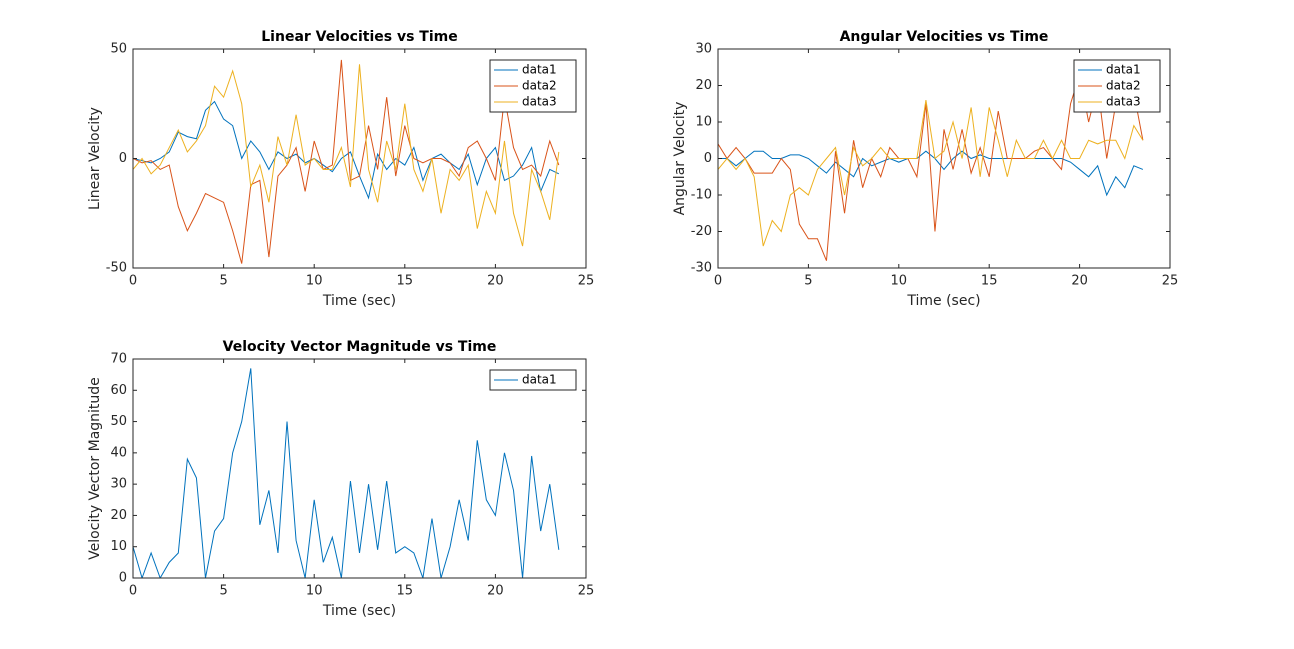  I want to click on axes-box, so click(359, 468).